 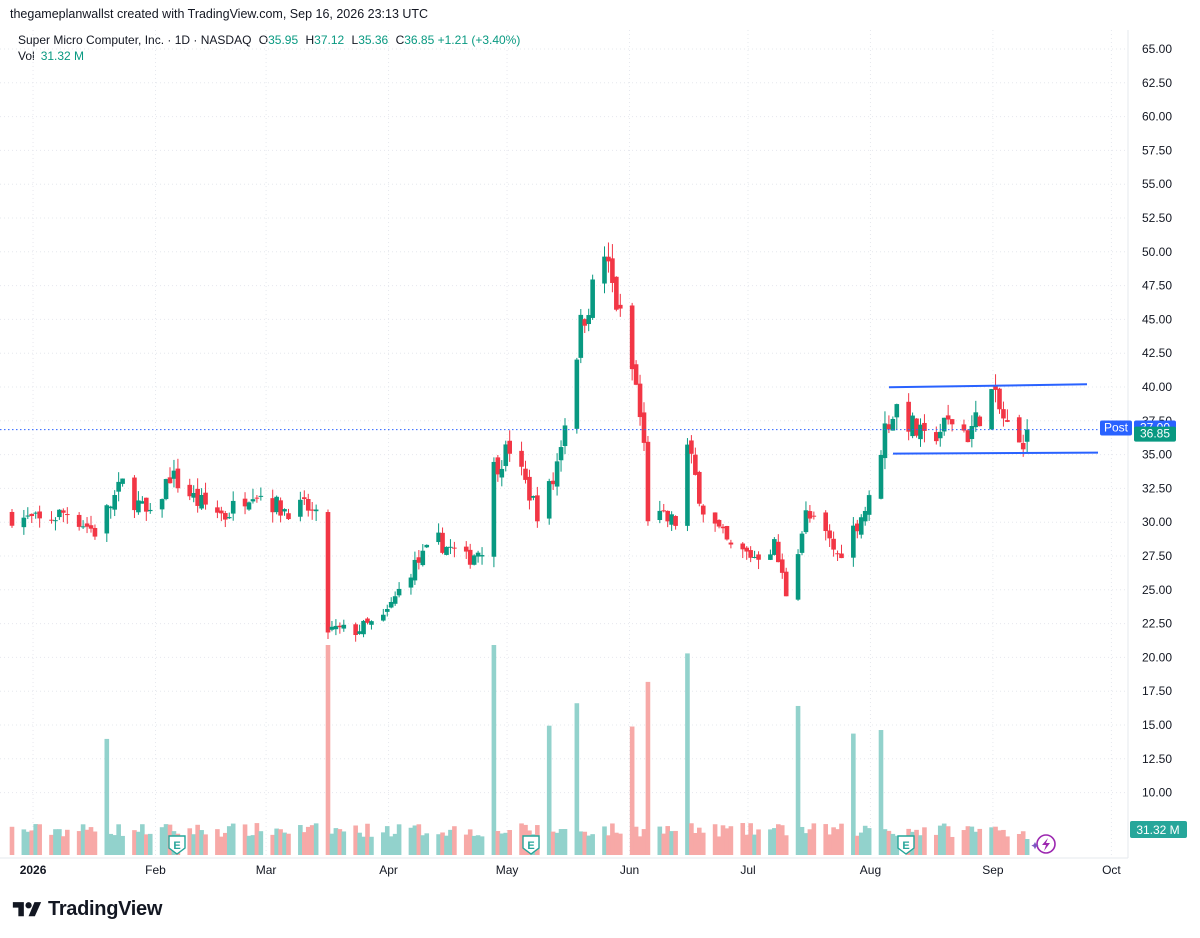 I want to click on x-tick-label: Mar, so click(x=266, y=870).